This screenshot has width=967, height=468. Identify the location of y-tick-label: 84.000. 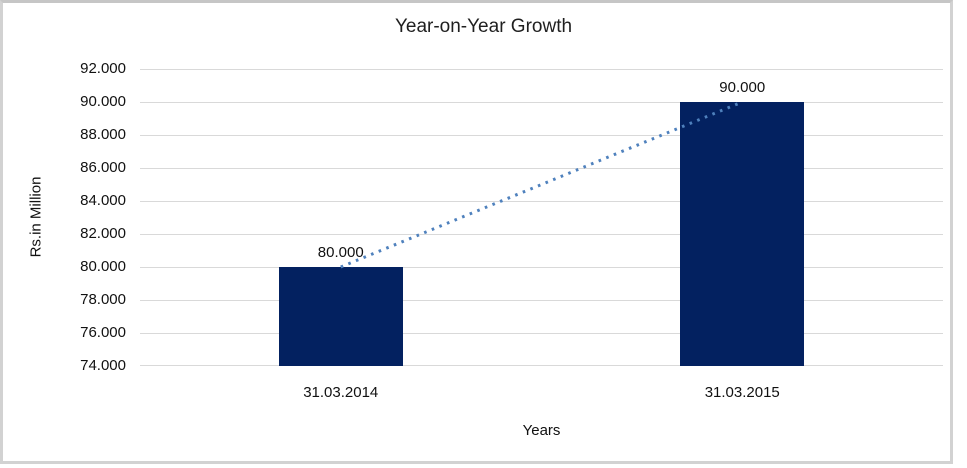
(103, 200).